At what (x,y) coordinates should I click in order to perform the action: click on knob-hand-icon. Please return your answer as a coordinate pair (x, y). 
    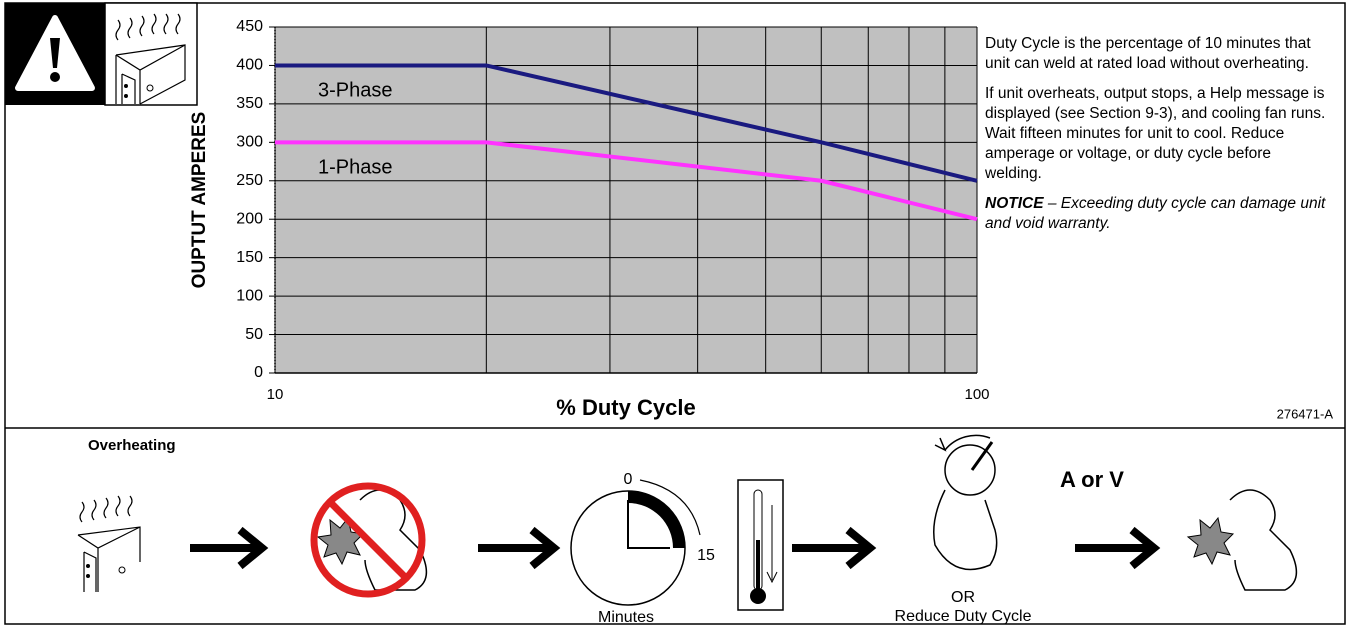
    Looking at the image, I should click on (965, 502).